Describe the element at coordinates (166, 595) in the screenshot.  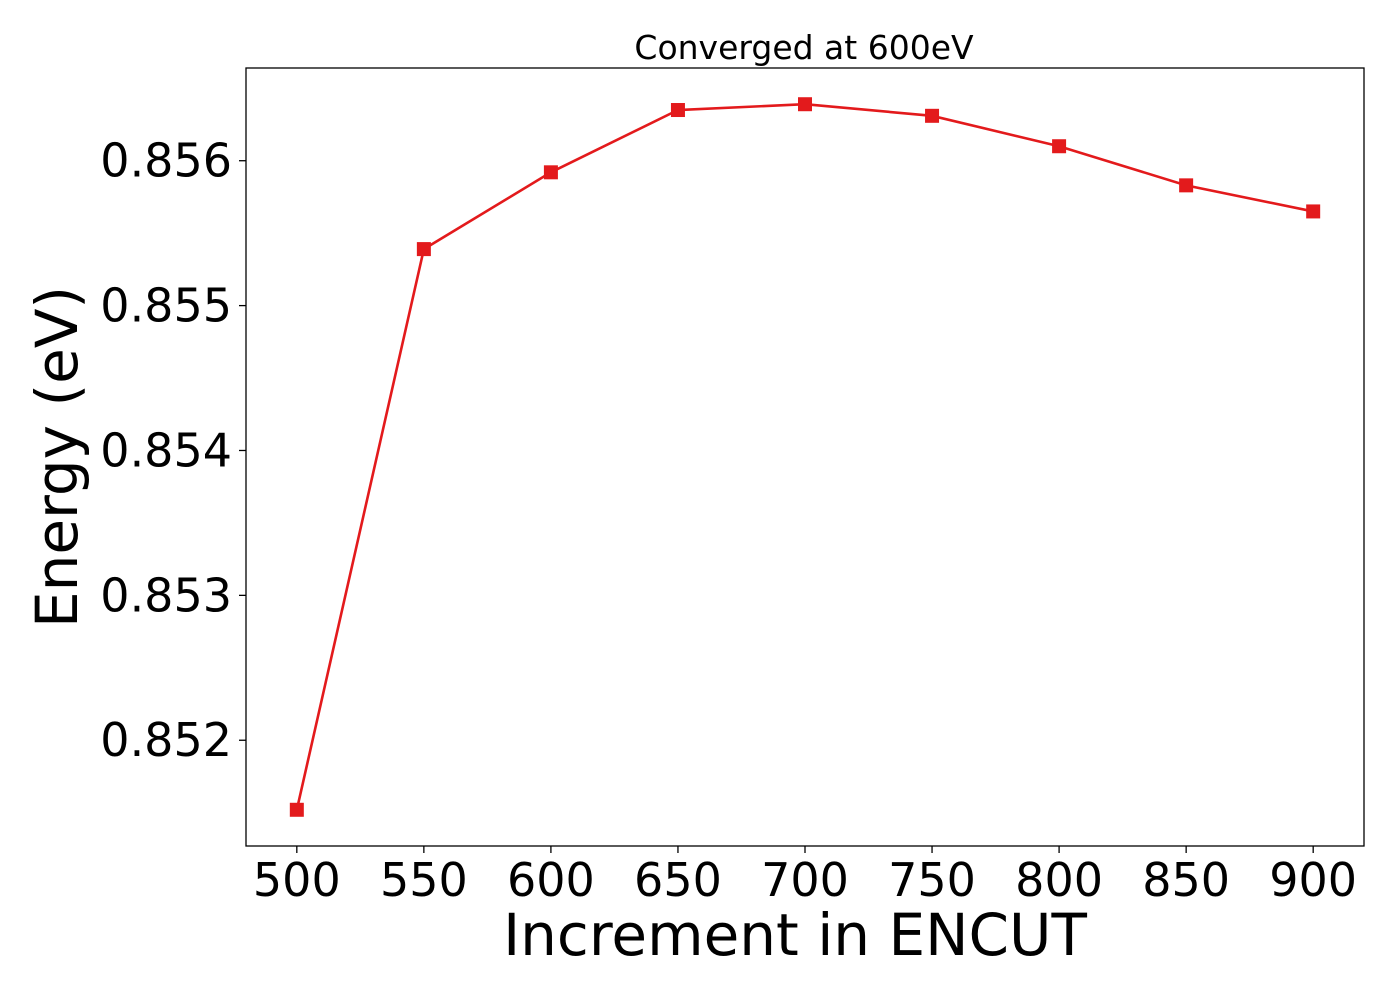
I see `y-tick-label: 0.853` at that location.